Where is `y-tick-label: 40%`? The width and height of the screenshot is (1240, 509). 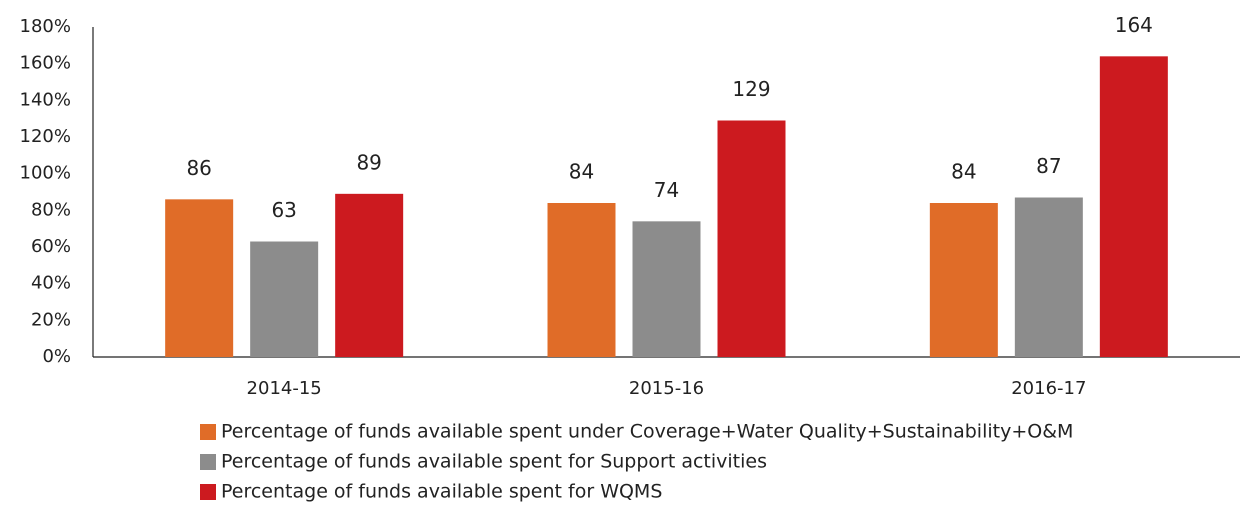 y-tick-label: 40% is located at coordinates (51, 283).